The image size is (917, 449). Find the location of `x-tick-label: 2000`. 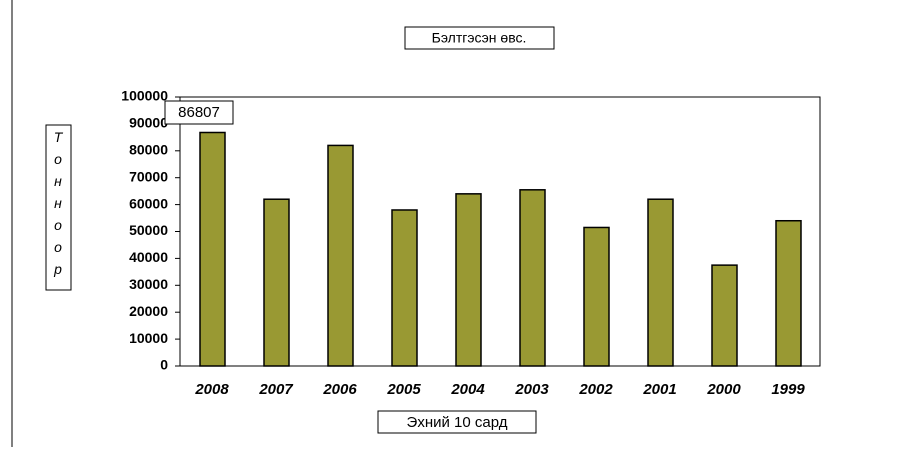

x-tick-label: 2000 is located at coordinates (723, 389).